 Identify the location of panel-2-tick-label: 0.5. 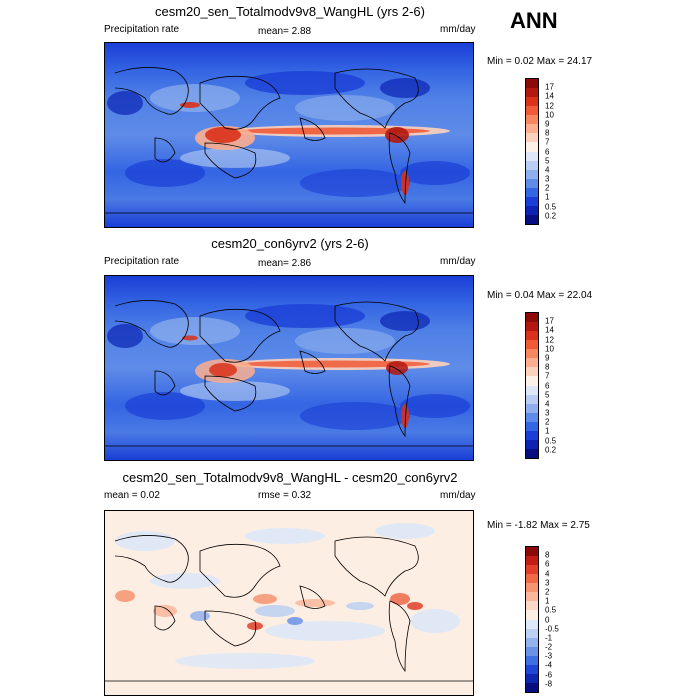
(551, 441).